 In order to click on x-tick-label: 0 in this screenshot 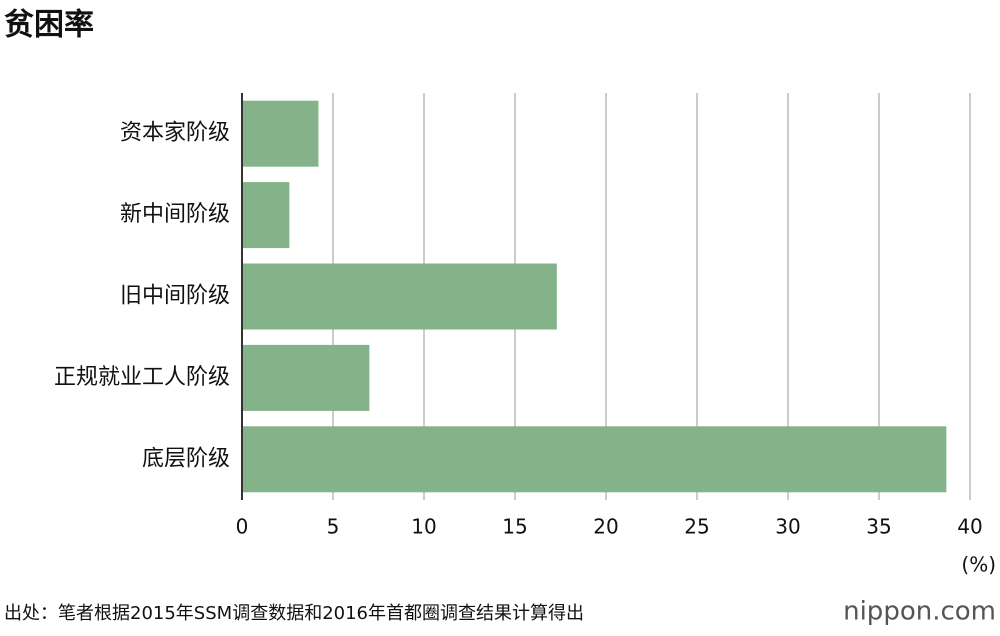, I will do `click(242, 527)`.